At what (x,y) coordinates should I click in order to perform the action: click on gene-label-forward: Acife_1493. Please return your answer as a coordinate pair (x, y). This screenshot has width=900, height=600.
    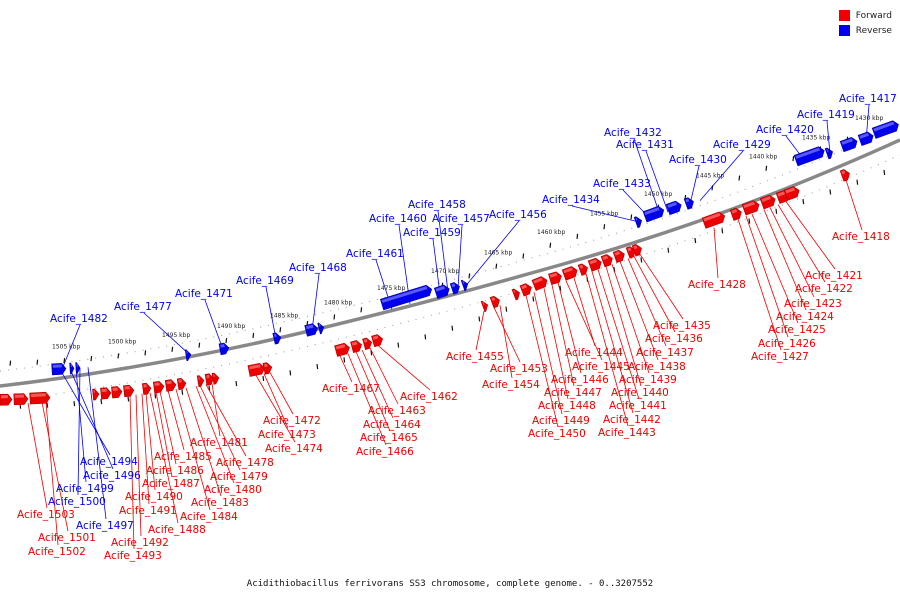
    Looking at the image, I should click on (133, 556).